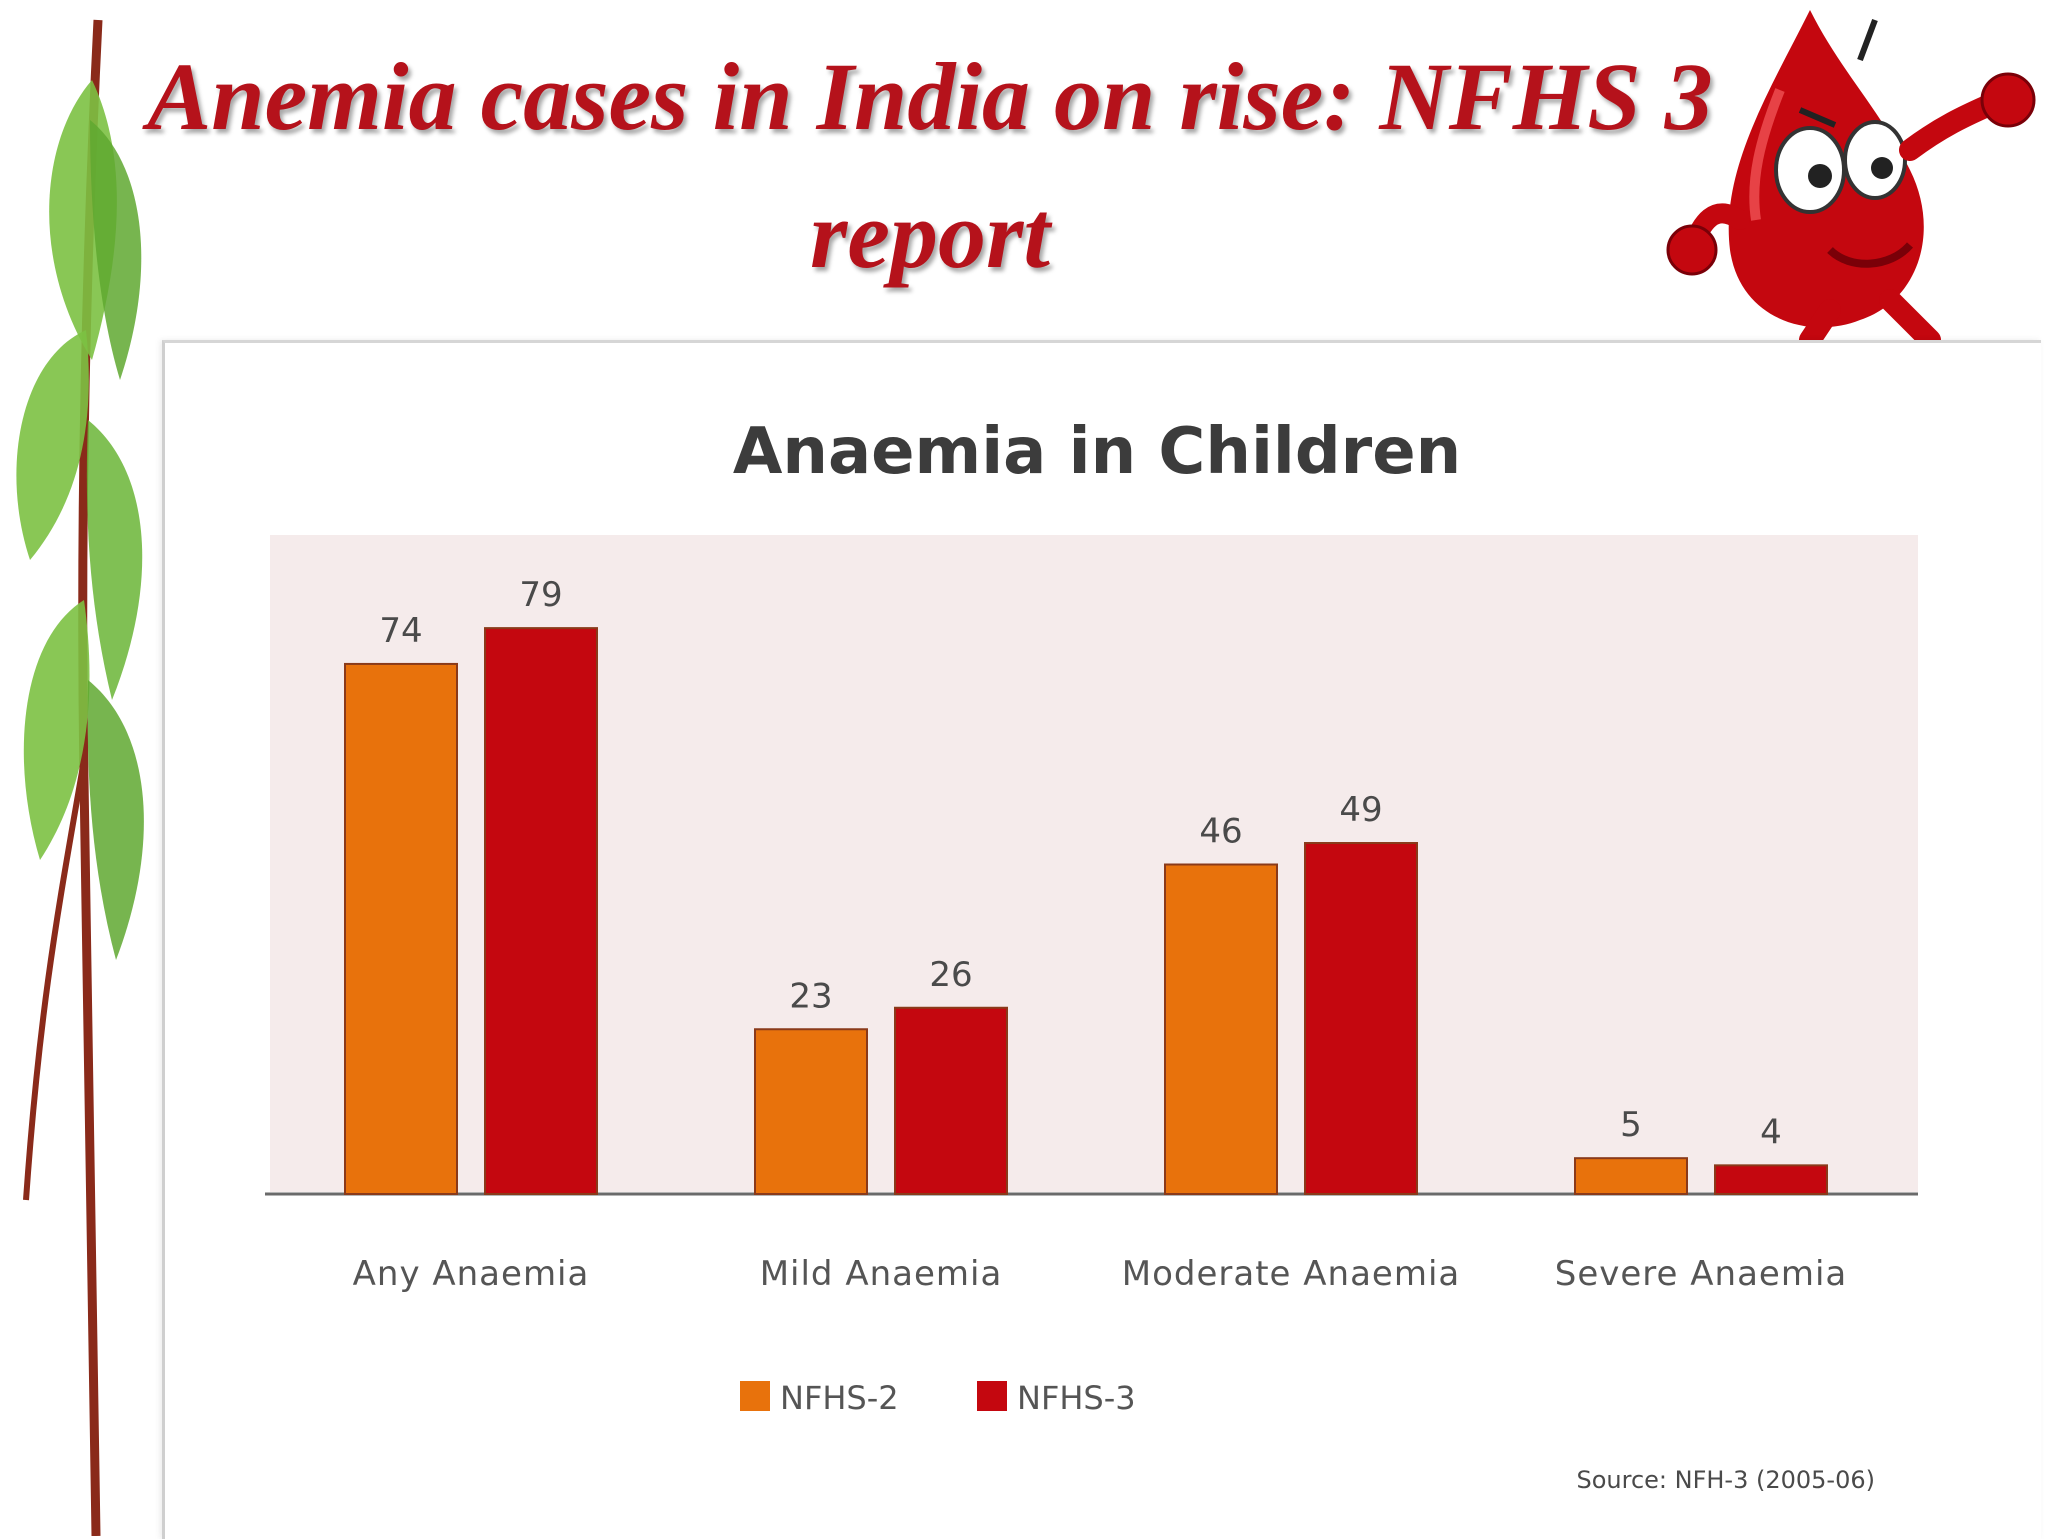  Describe the element at coordinates (1220, 832) in the screenshot. I see `value-label-nfhs-2-2: 46` at that location.